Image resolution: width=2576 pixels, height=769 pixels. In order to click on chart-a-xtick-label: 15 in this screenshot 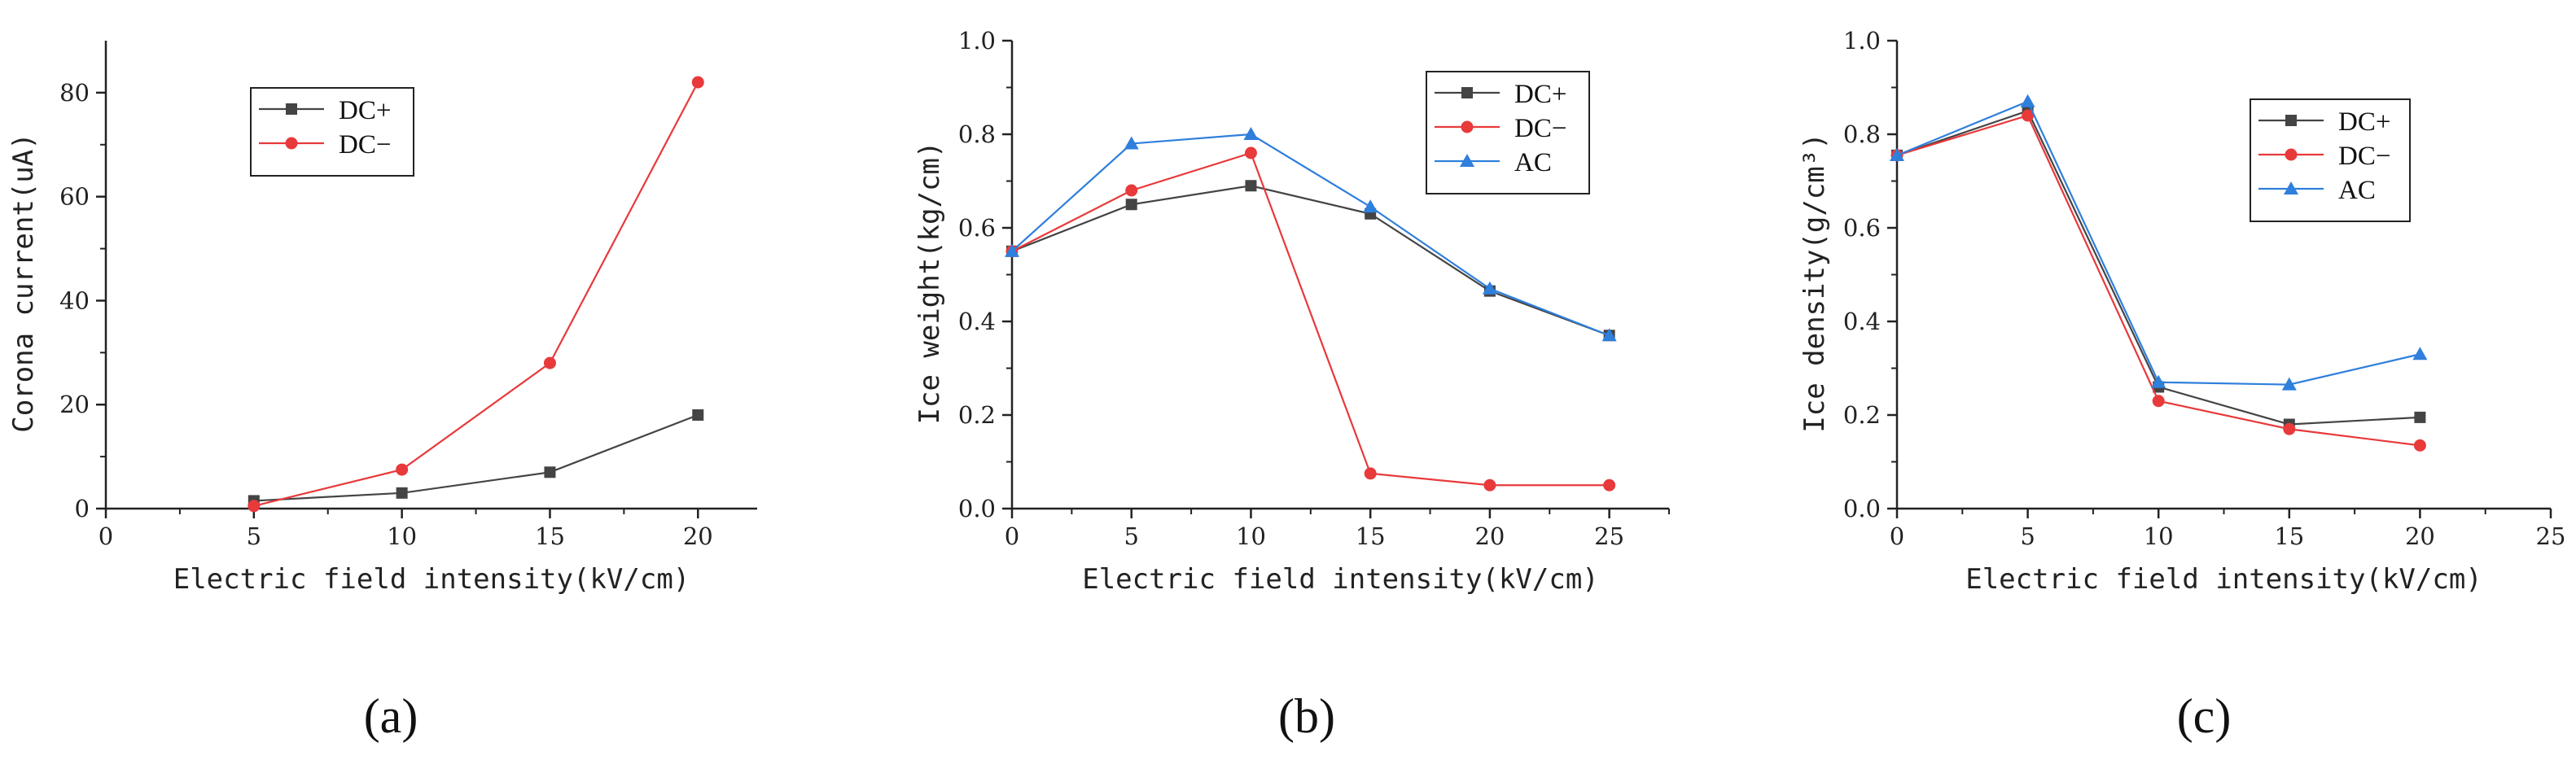, I will do `click(550, 536)`.